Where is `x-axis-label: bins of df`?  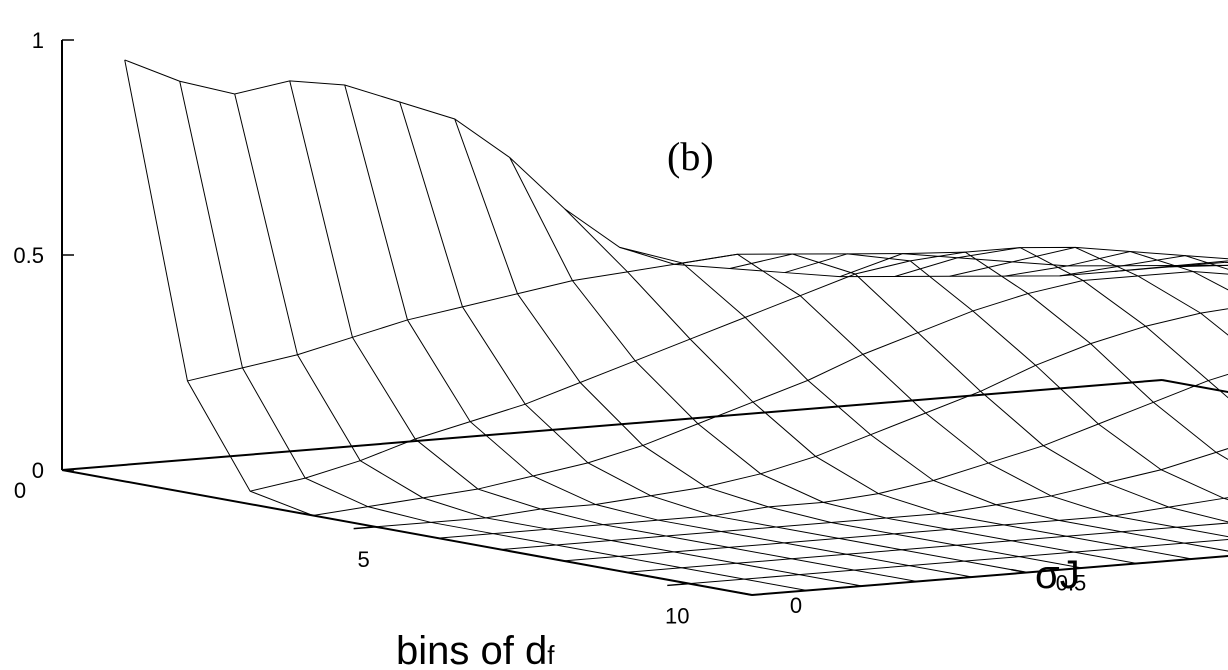 x-axis-label: bins of df is located at coordinates (475, 649).